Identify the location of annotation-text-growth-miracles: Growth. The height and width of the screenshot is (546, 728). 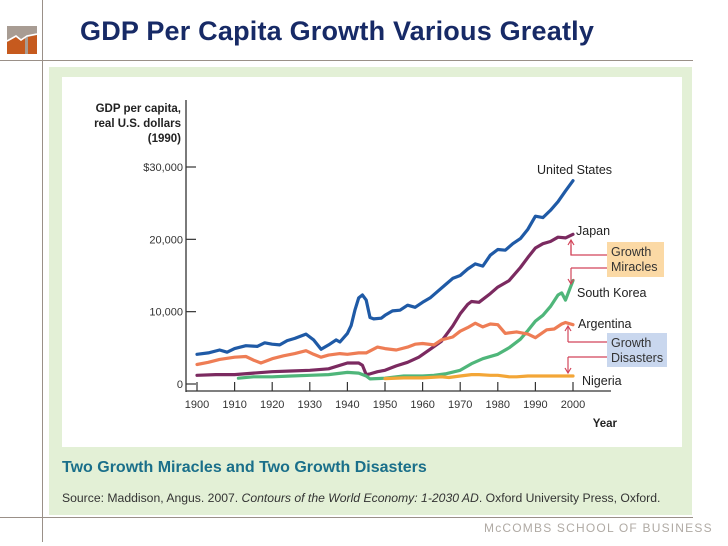
(631, 252).